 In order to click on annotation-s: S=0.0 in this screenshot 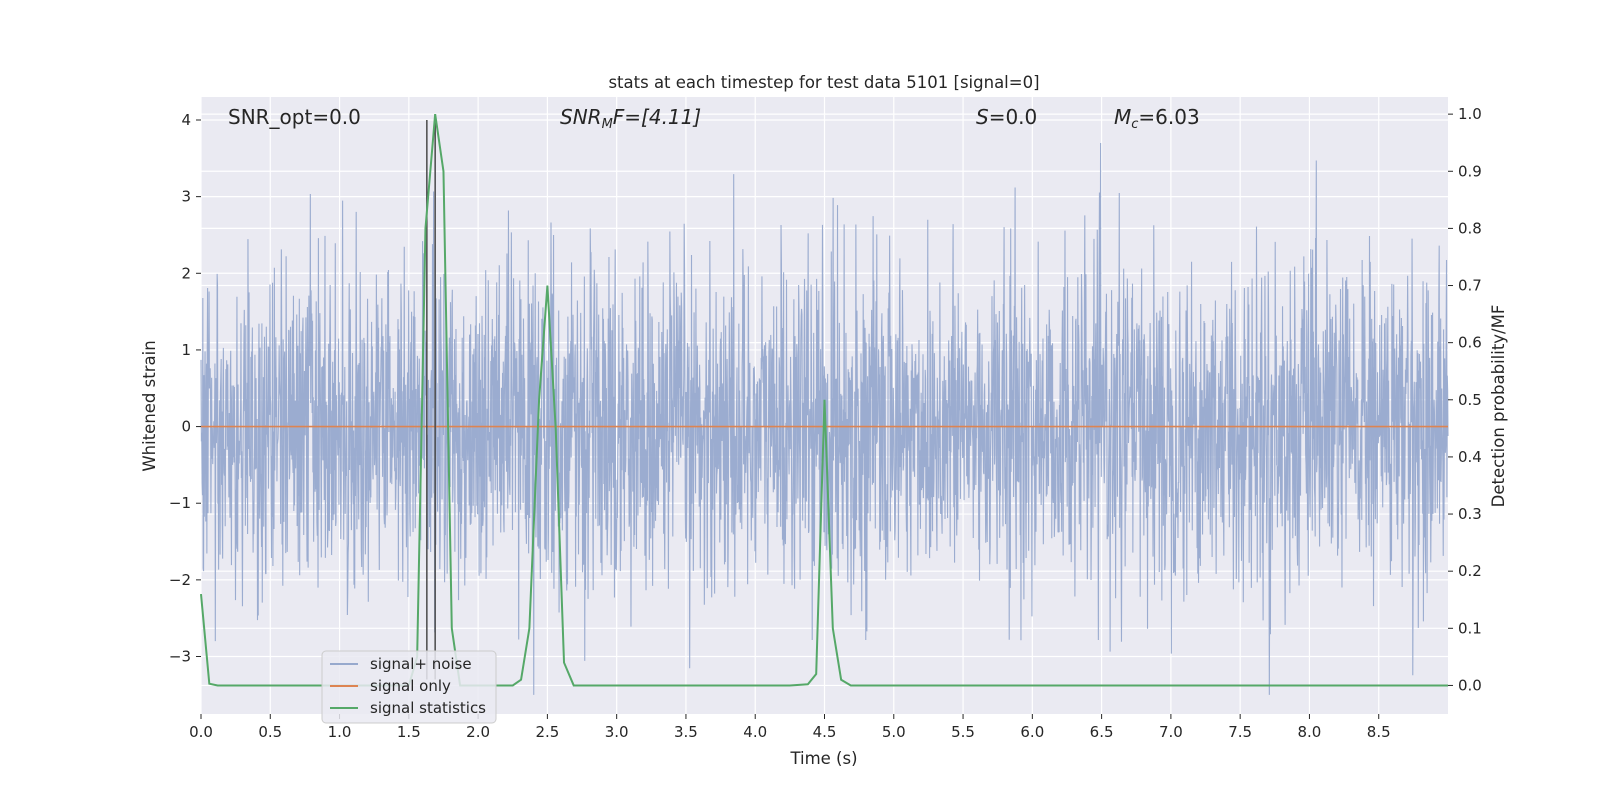, I will do `click(1006, 117)`.